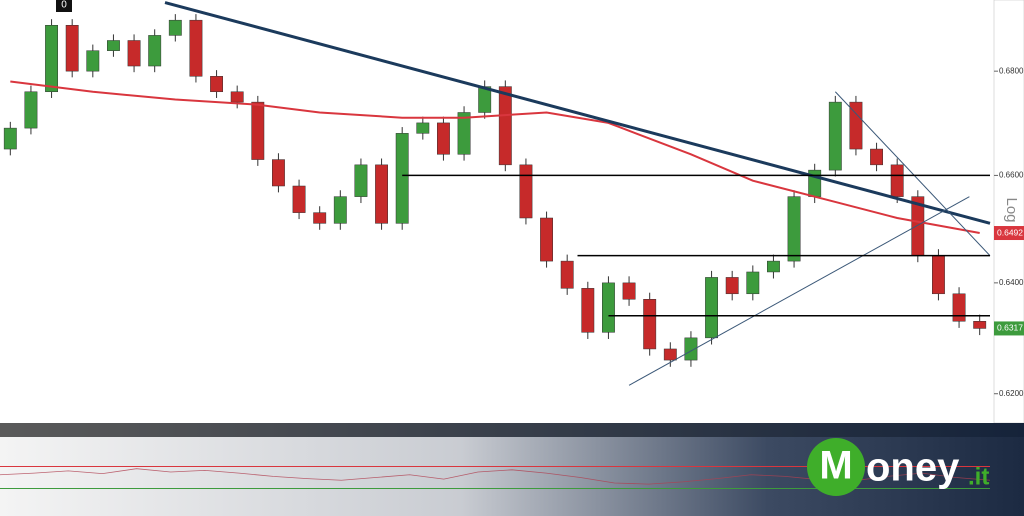 This screenshot has height=516, width=1024. Describe the element at coordinates (1011, 70) in the screenshot. I see `y-tick-label: 0.6800` at that location.